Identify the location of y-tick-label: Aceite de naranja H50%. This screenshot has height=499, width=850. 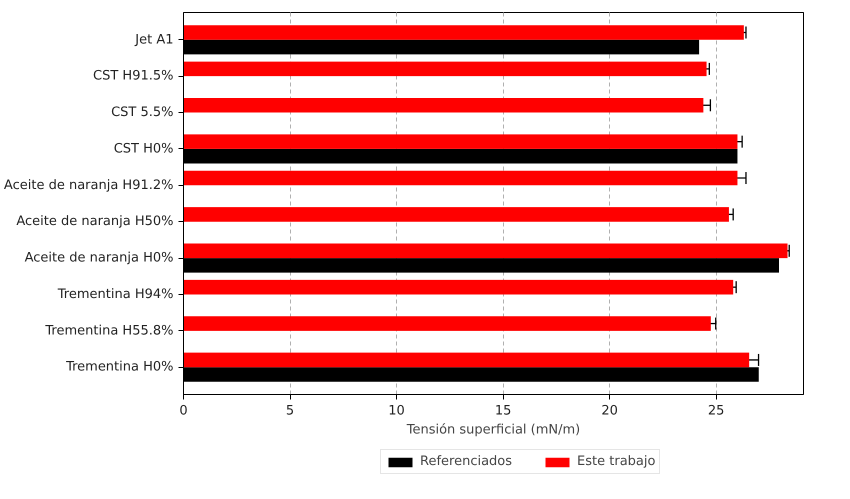
(95, 222).